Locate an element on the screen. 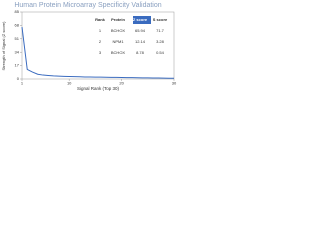  table-header: Protein is located at coordinates (118, 19).